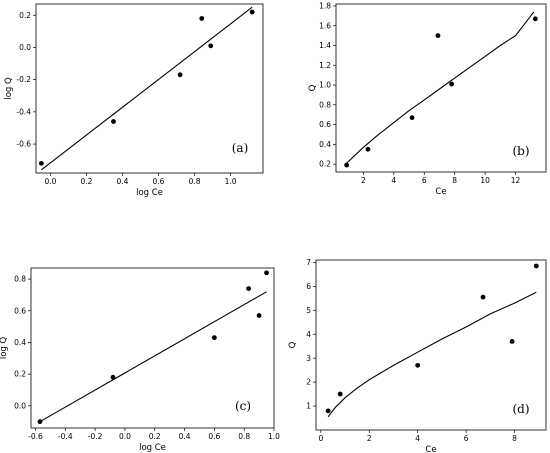 This screenshot has height=453, width=550. Describe the element at coordinates (308, 286) in the screenshot. I see `y-tick-label: 6` at that location.